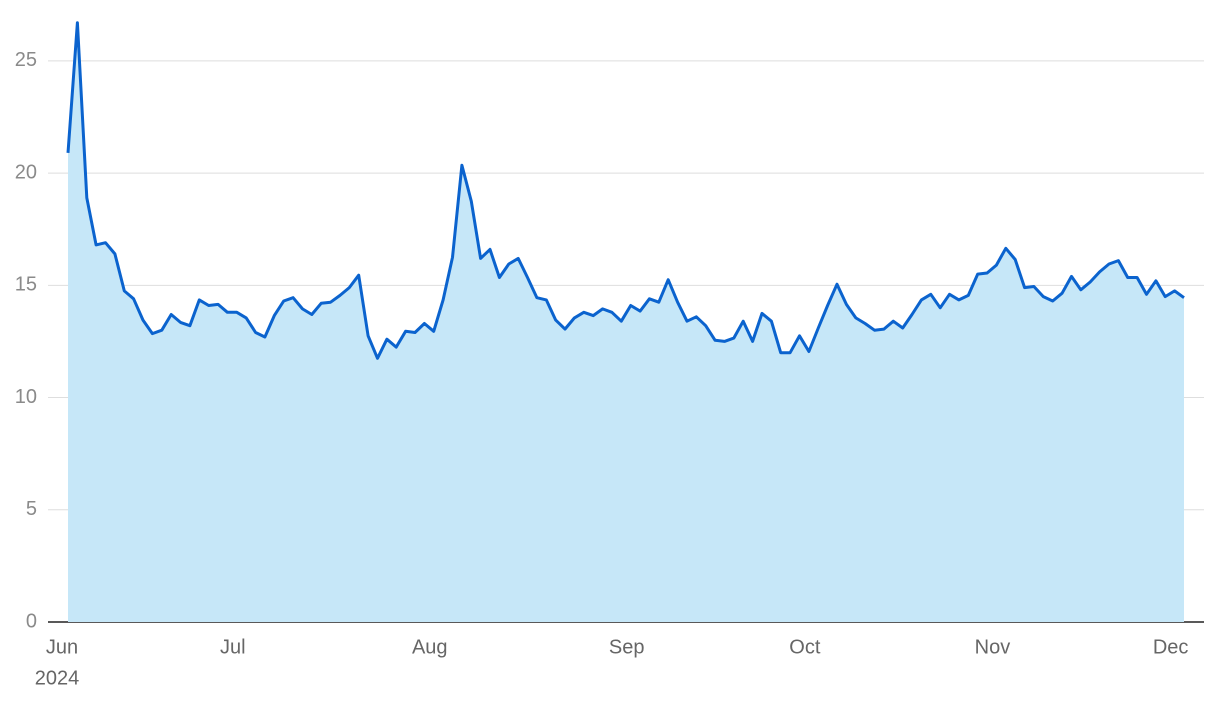  I want to click on y-tick-label: 15, so click(26, 285).